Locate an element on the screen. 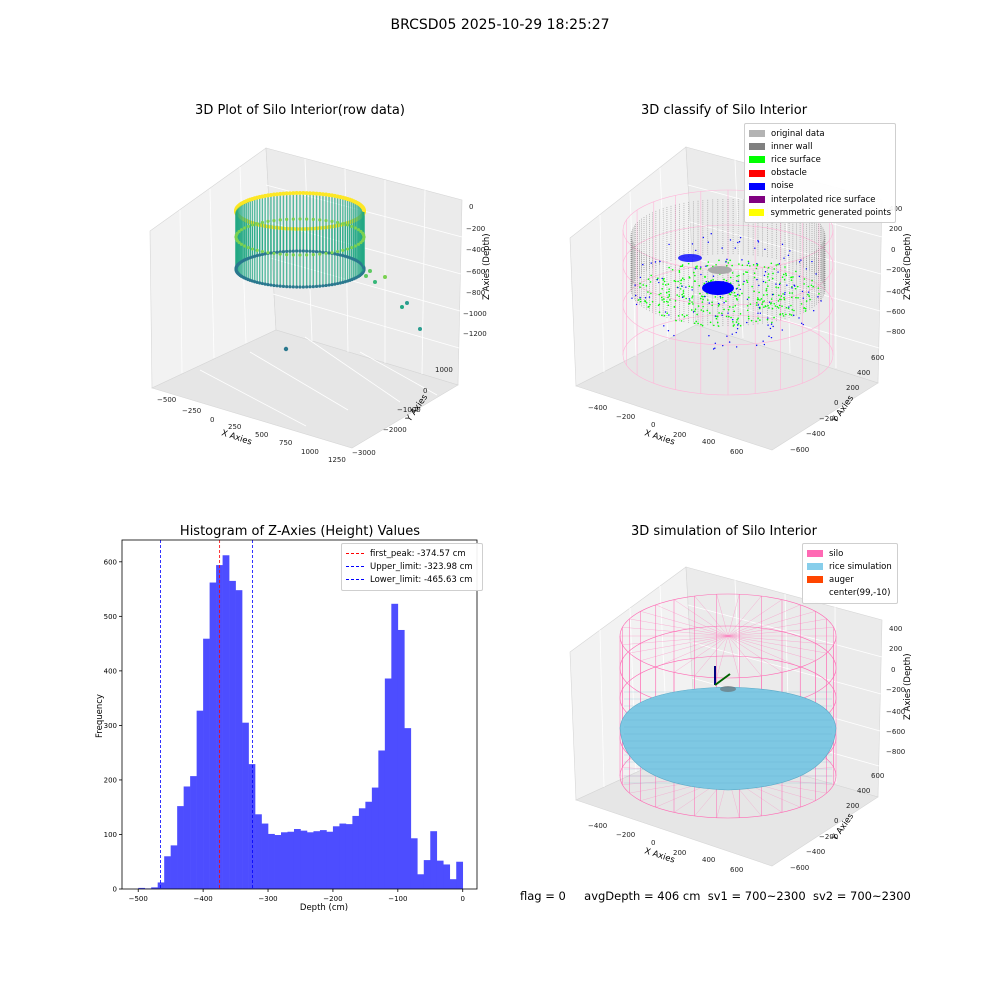  simulation-scene is located at coordinates (728, 706).